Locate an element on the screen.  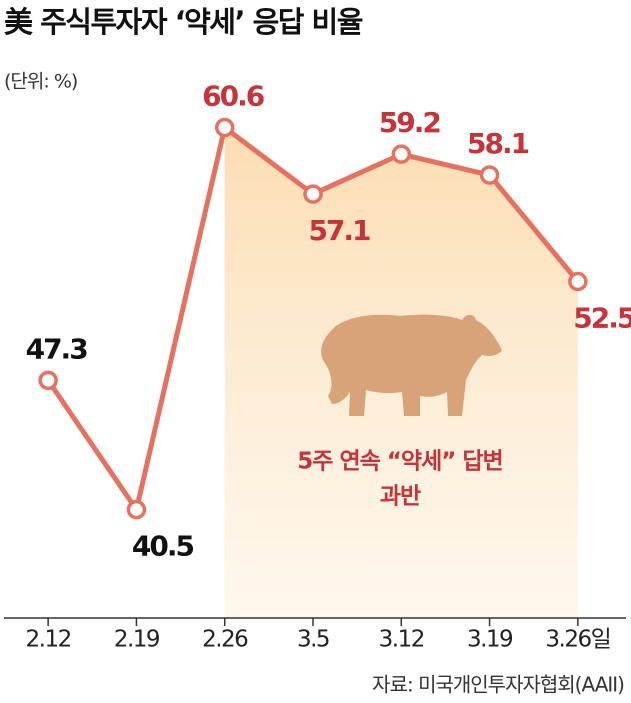
x-tick-label: 2.26 is located at coordinates (225, 640).